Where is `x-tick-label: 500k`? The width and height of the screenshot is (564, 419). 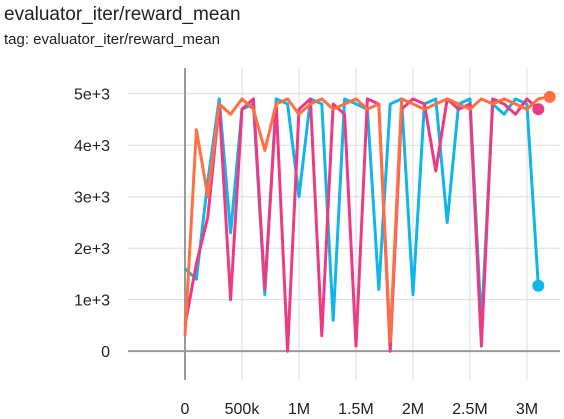
x-tick-label: 500k is located at coordinates (243, 409).